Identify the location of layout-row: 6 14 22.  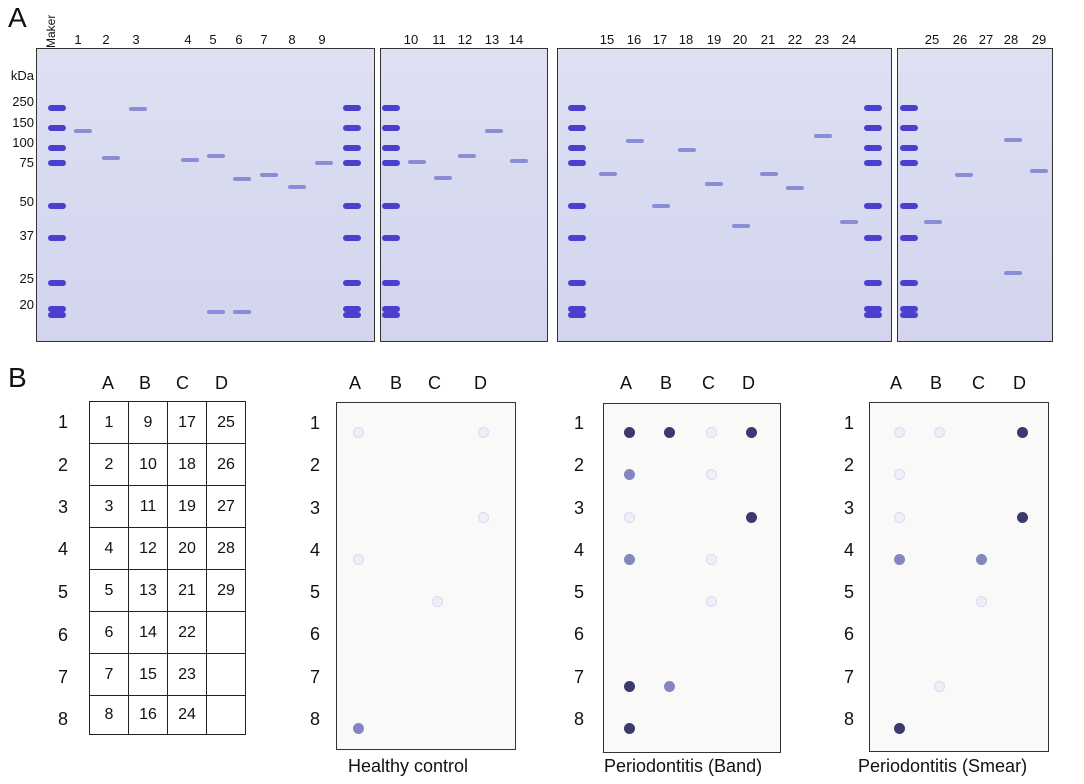
(167, 632).